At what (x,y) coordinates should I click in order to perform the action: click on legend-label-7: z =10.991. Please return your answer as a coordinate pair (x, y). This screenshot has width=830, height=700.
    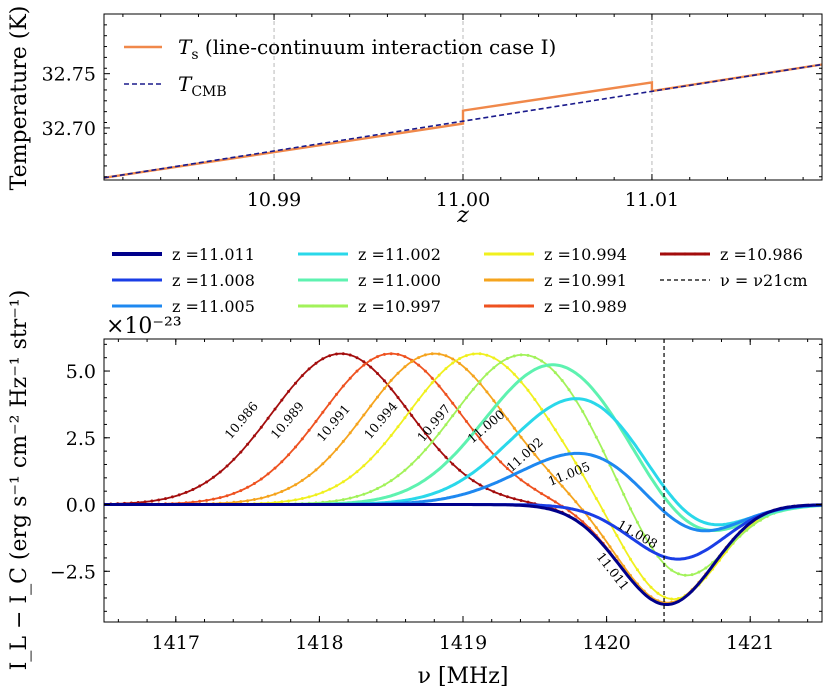
    Looking at the image, I should click on (585, 280).